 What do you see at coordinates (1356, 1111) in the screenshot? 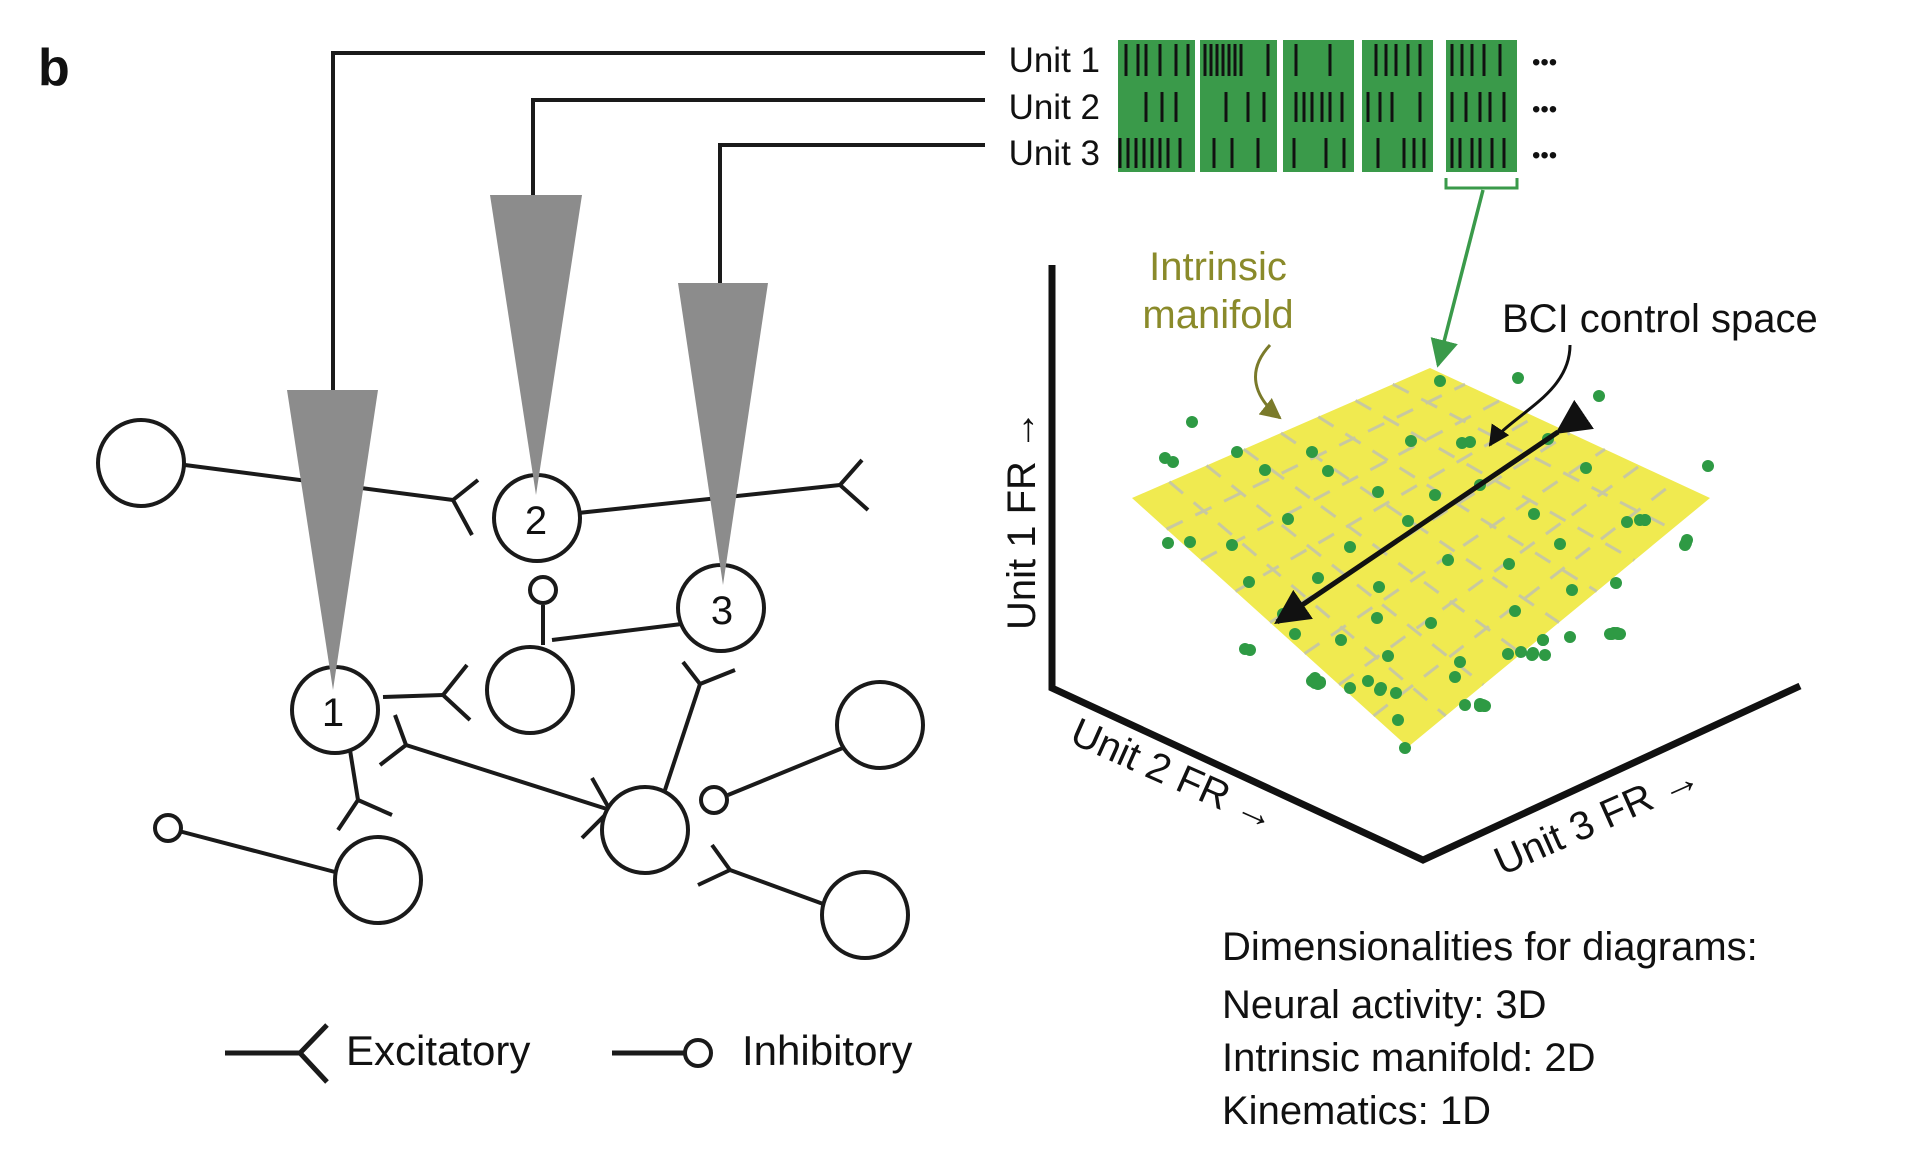
I see `dimensionality-item: Kinematics: 1D` at bounding box center [1356, 1111].